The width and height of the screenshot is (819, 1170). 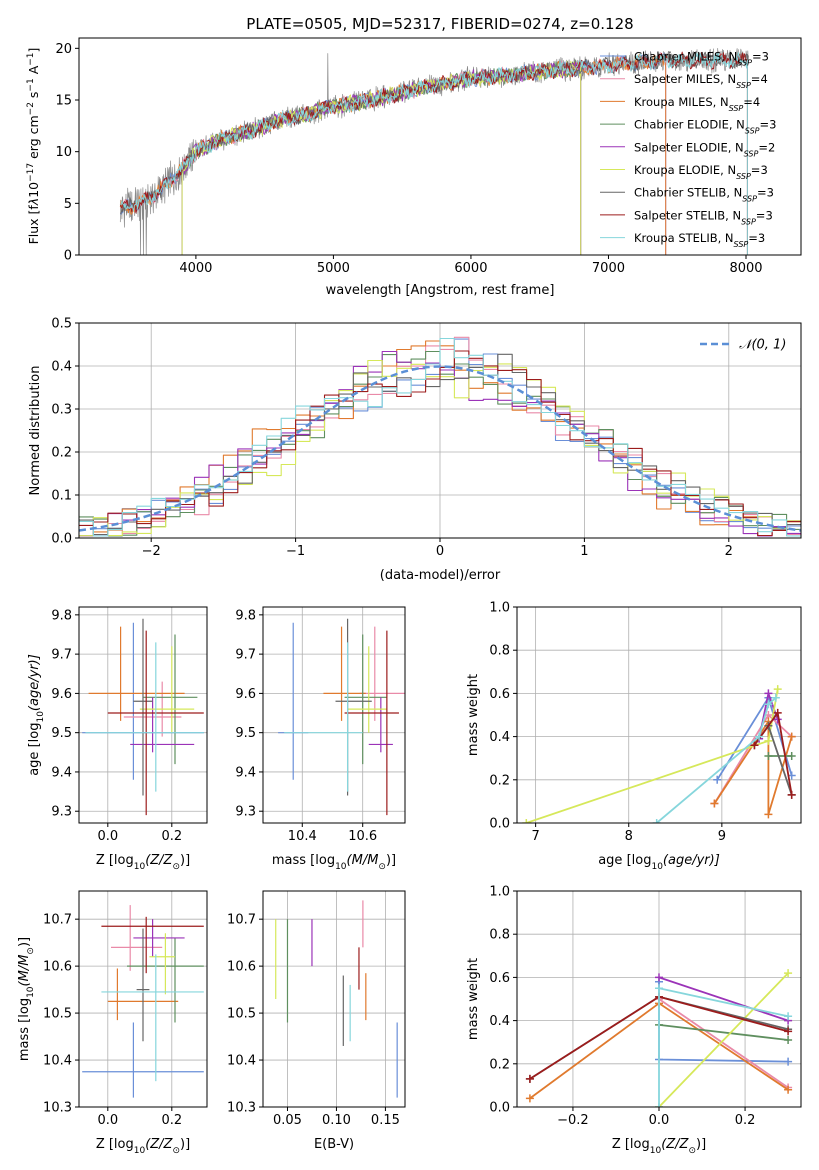 I want to click on residual-legend: 𝒩(0, 1), so click(x=743, y=345).